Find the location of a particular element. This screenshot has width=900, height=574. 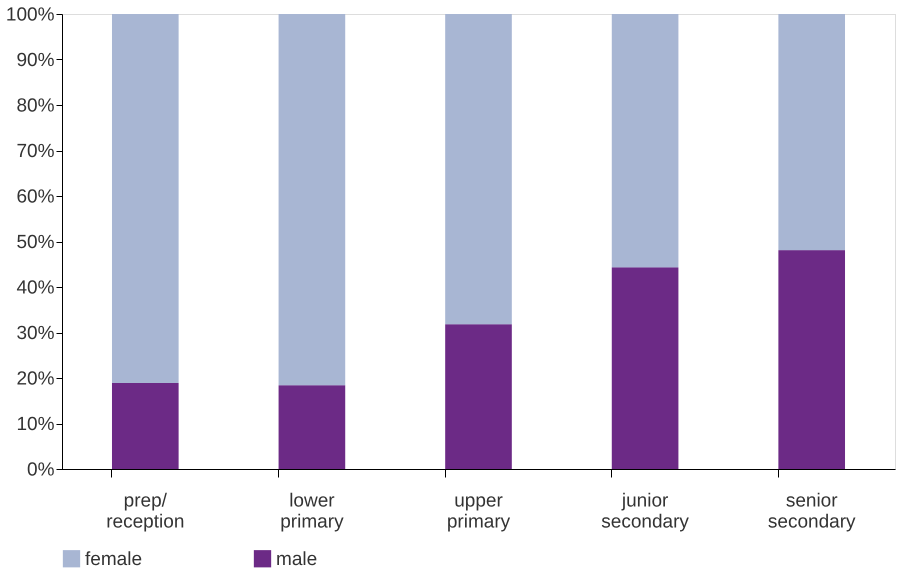

y-tick-label: 10% is located at coordinates (35, 424).